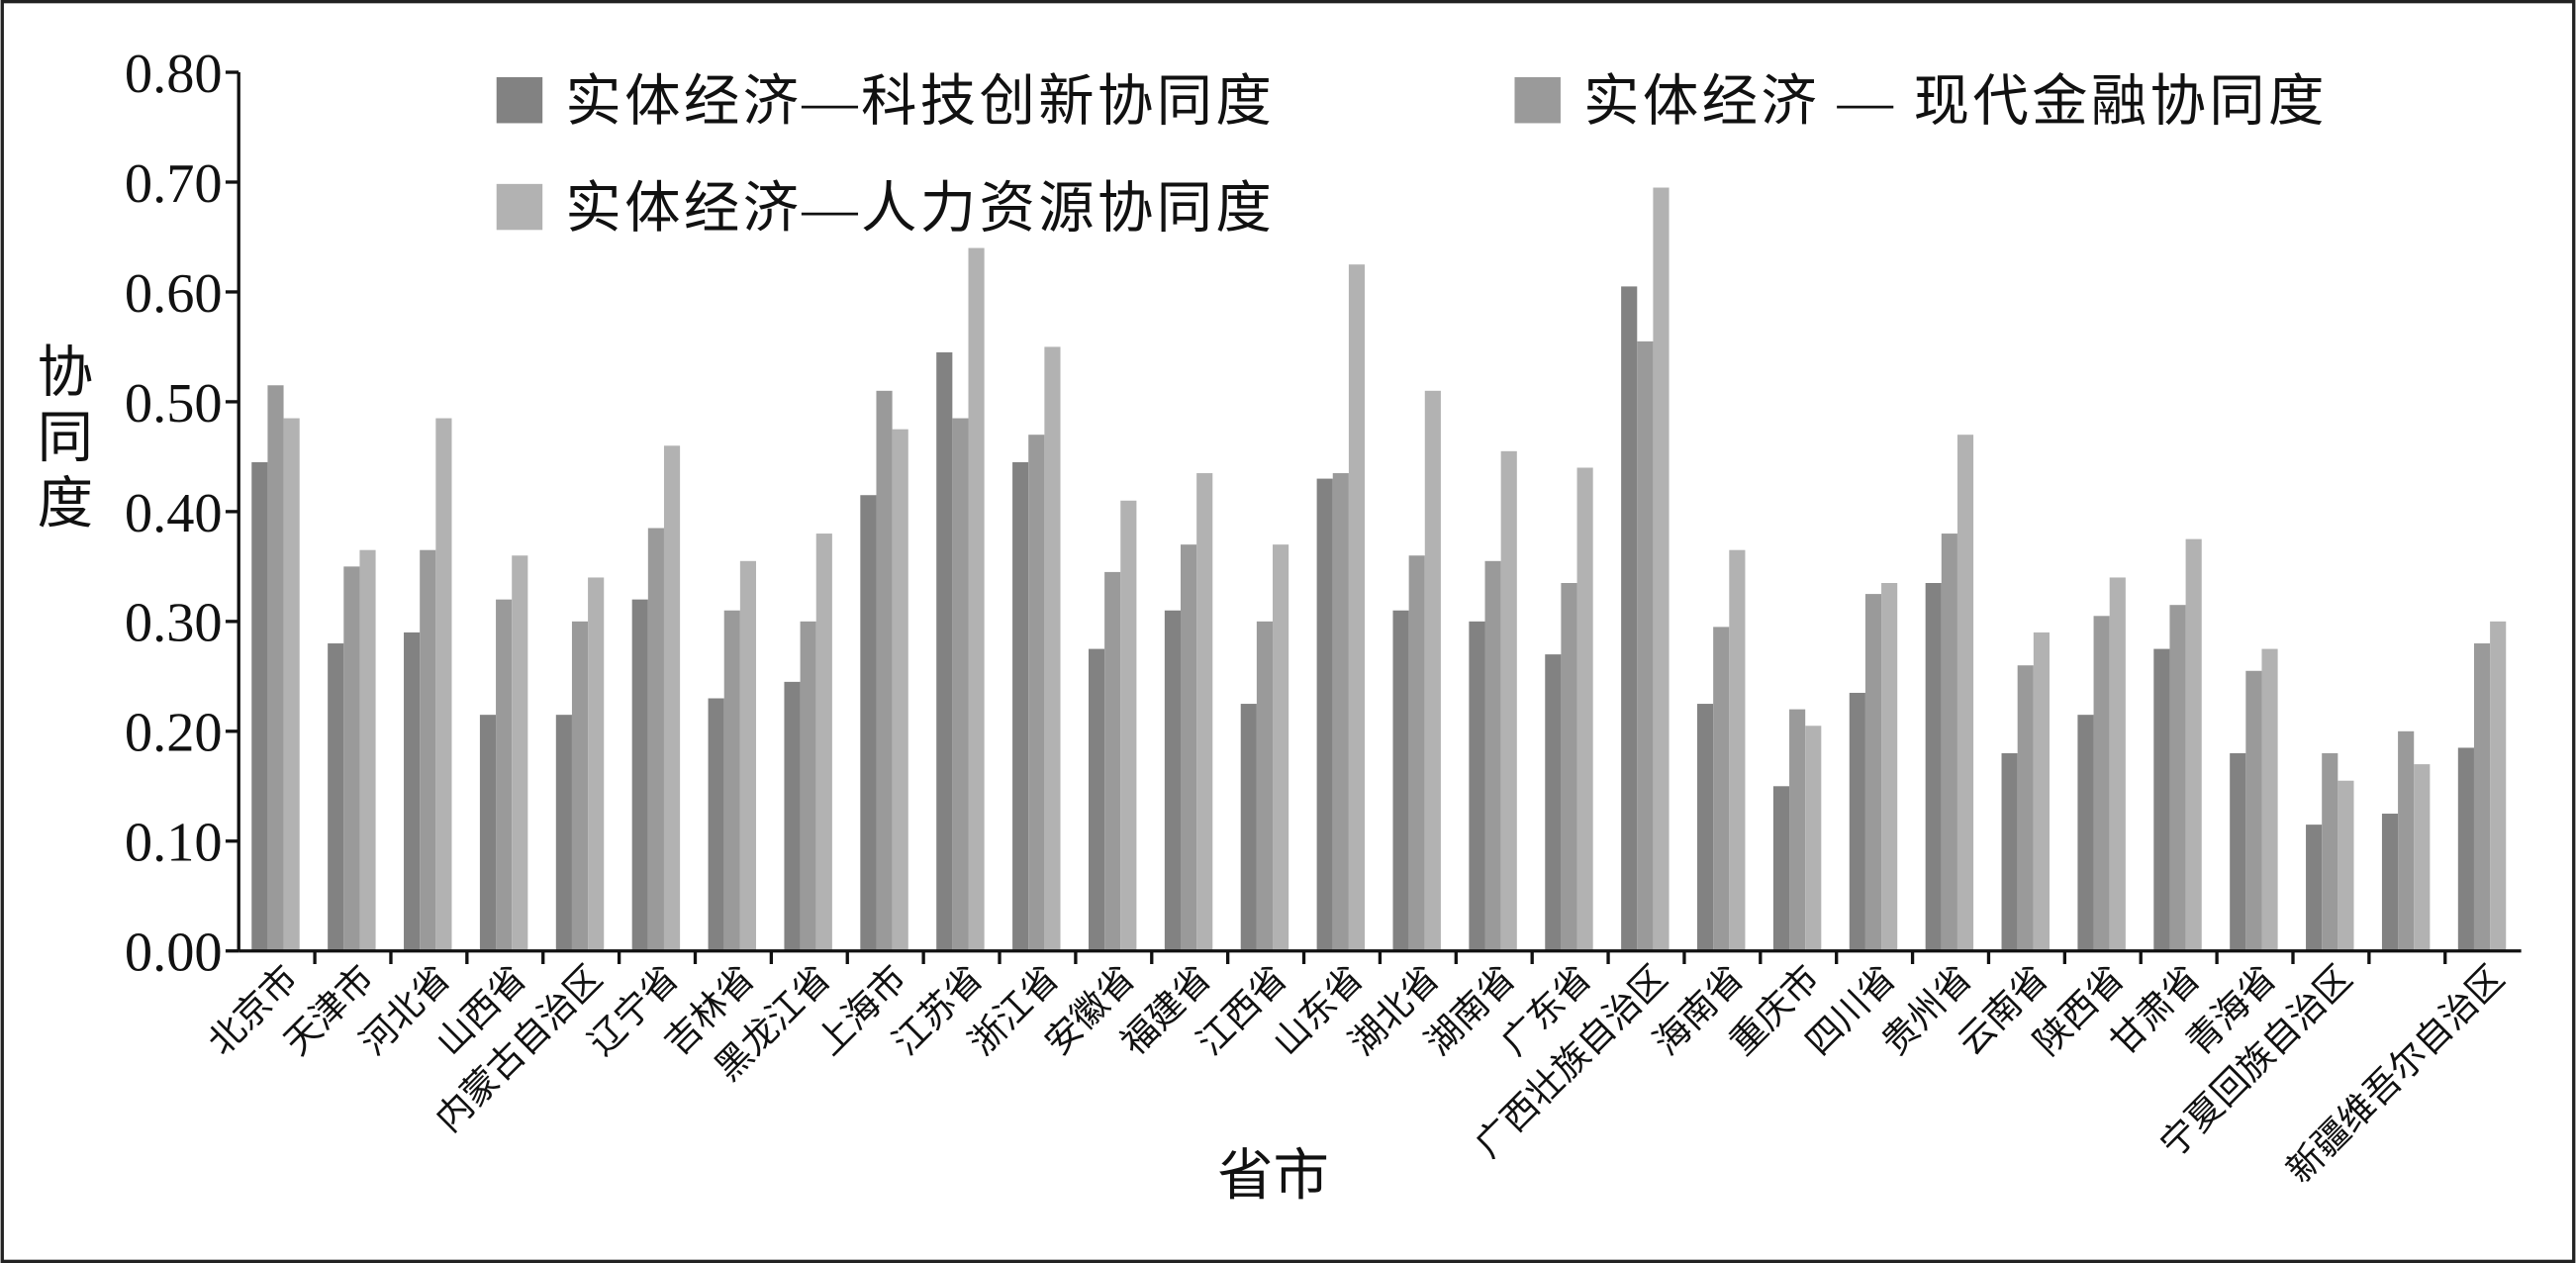  I want to click on y-tick-label: 0.30, so click(174, 623).